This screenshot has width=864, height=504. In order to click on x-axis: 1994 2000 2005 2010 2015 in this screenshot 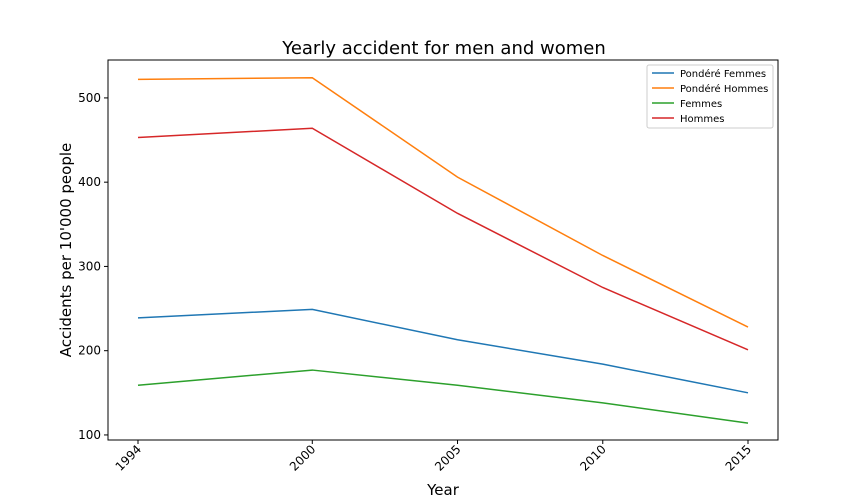, I will do `click(433, 457)`.